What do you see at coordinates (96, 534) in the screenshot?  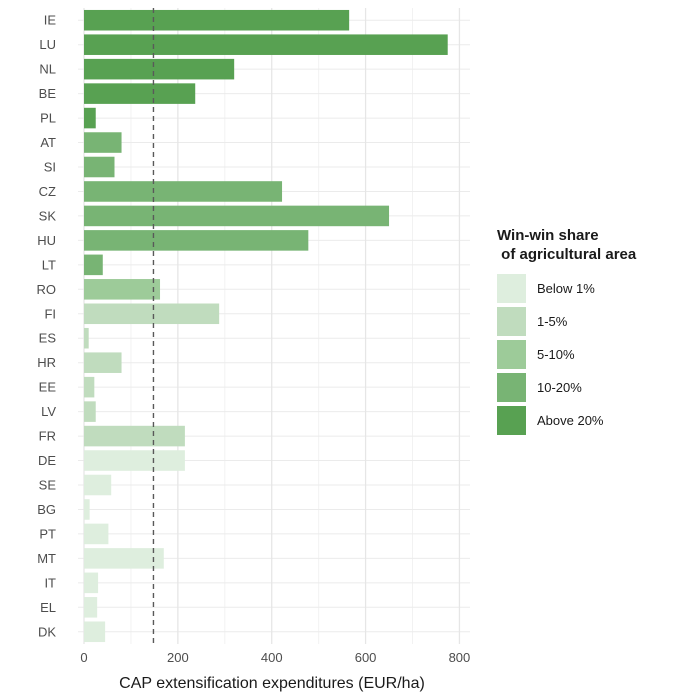 I see `bar-pt` at bounding box center [96, 534].